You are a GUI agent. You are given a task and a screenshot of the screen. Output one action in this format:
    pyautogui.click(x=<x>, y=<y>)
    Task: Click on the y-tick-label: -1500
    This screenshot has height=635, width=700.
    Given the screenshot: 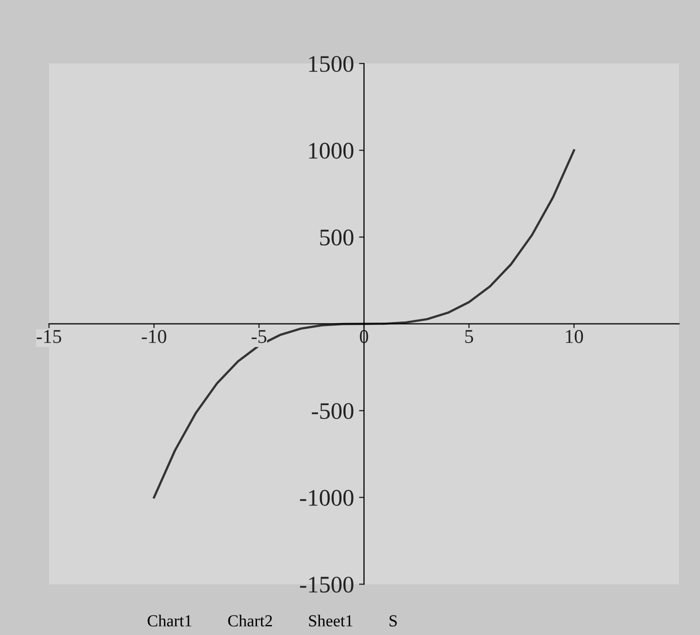 What is the action you would take?
    pyautogui.click(x=327, y=584)
    